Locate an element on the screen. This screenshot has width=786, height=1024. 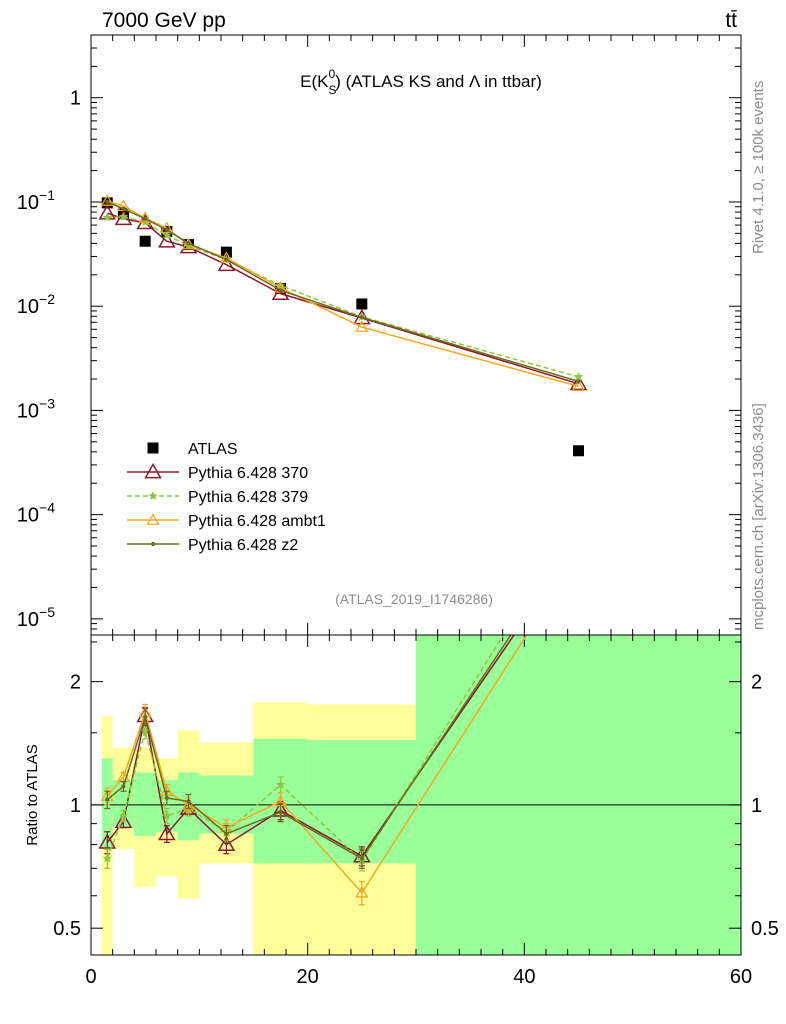
main-line-ambt1 is located at coordinates (343, 294).